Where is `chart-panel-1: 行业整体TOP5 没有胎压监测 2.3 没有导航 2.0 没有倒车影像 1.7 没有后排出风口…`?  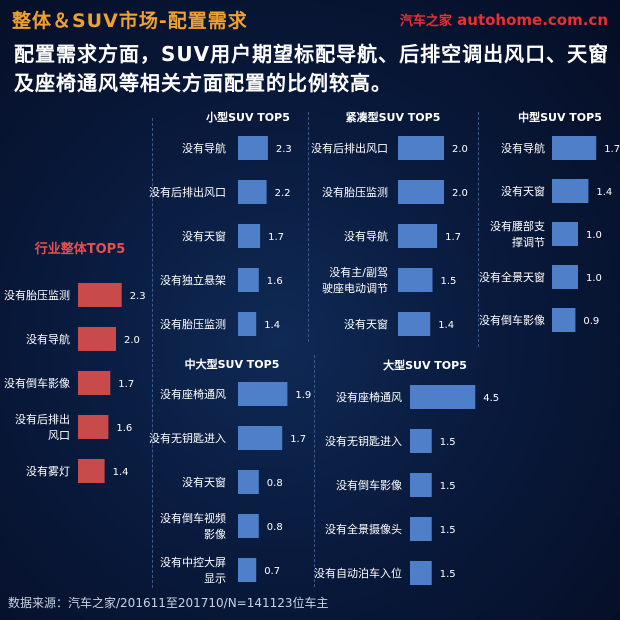
chart-panel-1: 行业整体TOP5 没有胎压监测 2.3 没有导航 2.0 没有倒车影像 1.7 没有后排出风口… is located at coordinates (75, 362).